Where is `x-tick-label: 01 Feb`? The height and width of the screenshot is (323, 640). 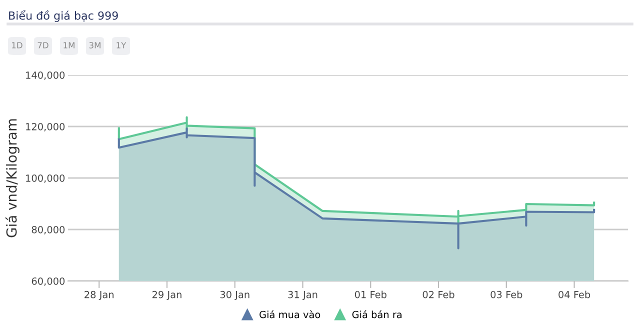 x-tick-label: 01 Feb is located at coordinates (370, 294).